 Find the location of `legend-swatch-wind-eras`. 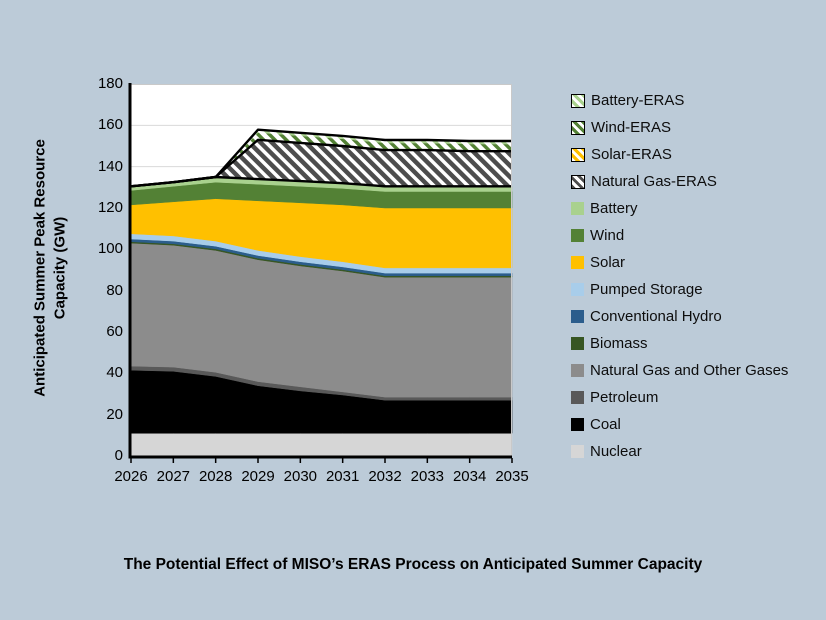

legend-swatch-wind-eras is located at coordinates (578, 127).